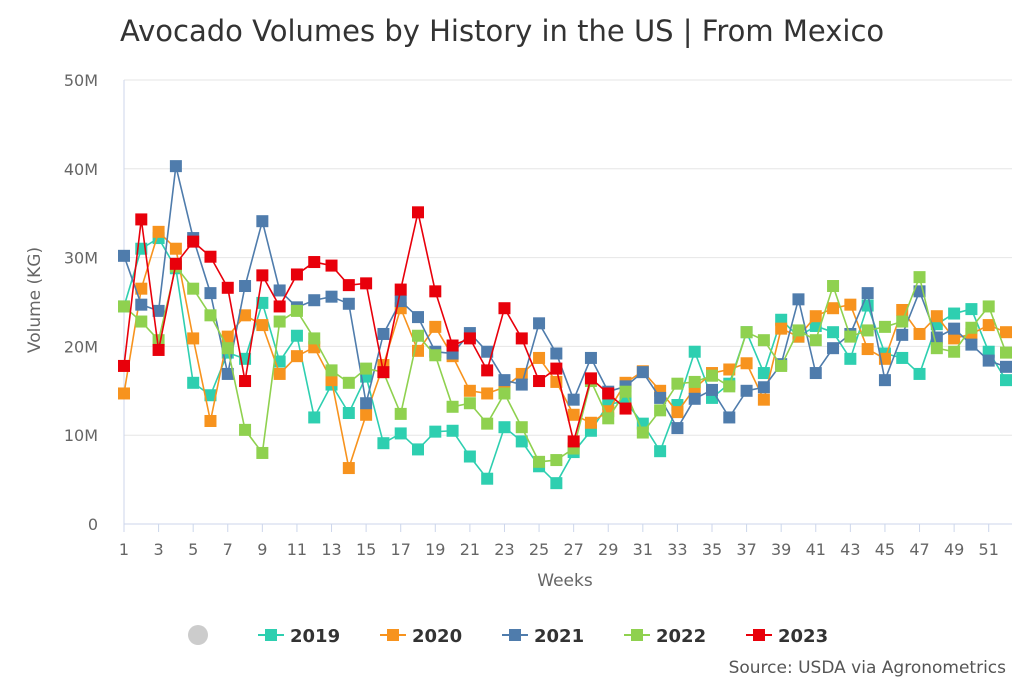  What do you see at coordinates (198, 635) in the screenshot?
I see `legend-toggle-icon` at bounding box center [198, 635].